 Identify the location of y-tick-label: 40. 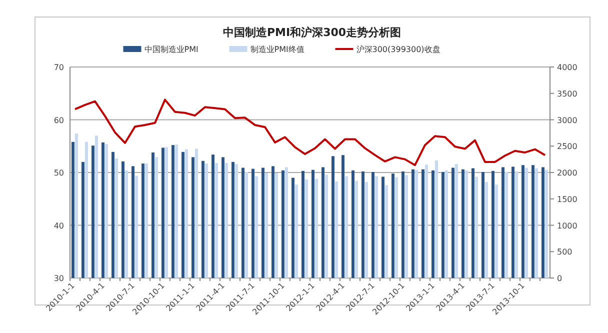
(59, 225).